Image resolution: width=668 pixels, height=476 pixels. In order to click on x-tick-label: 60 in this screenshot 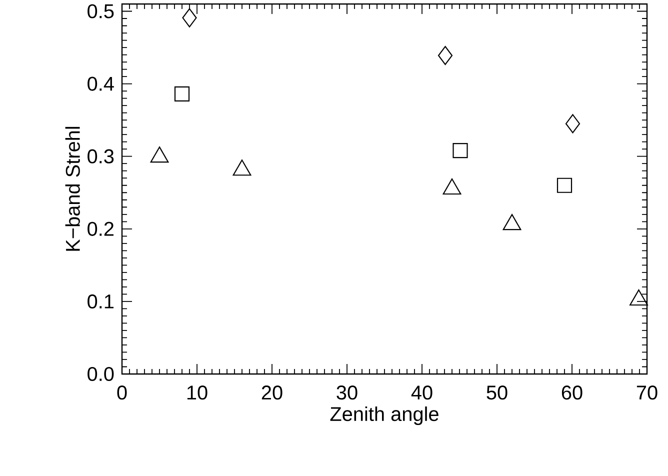, I will do `click(572, 393)`.